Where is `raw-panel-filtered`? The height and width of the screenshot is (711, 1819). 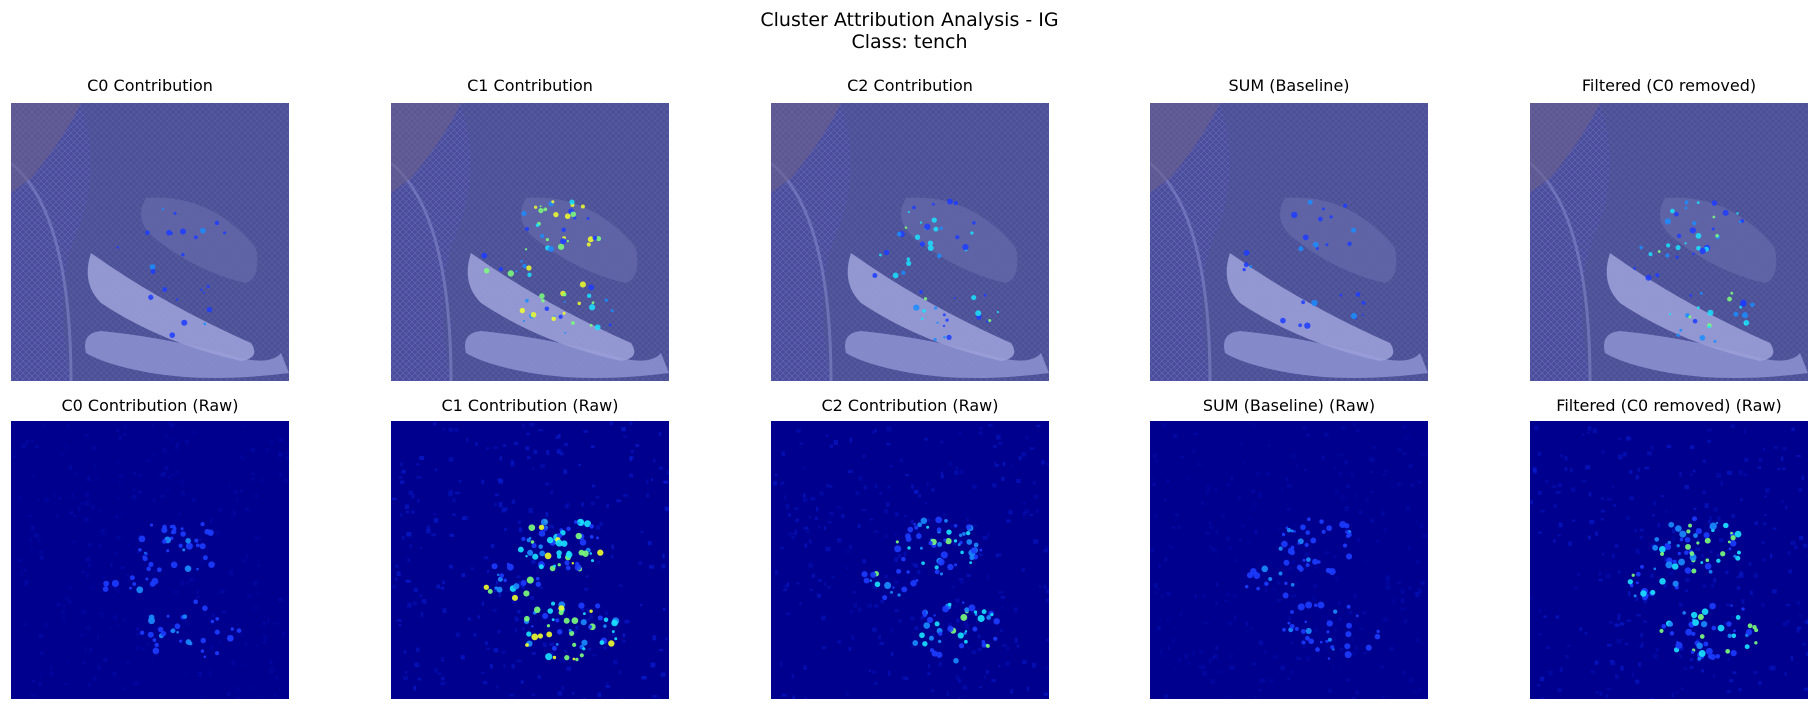
raw-panel-filtered is located at coordinates (1669, 560).